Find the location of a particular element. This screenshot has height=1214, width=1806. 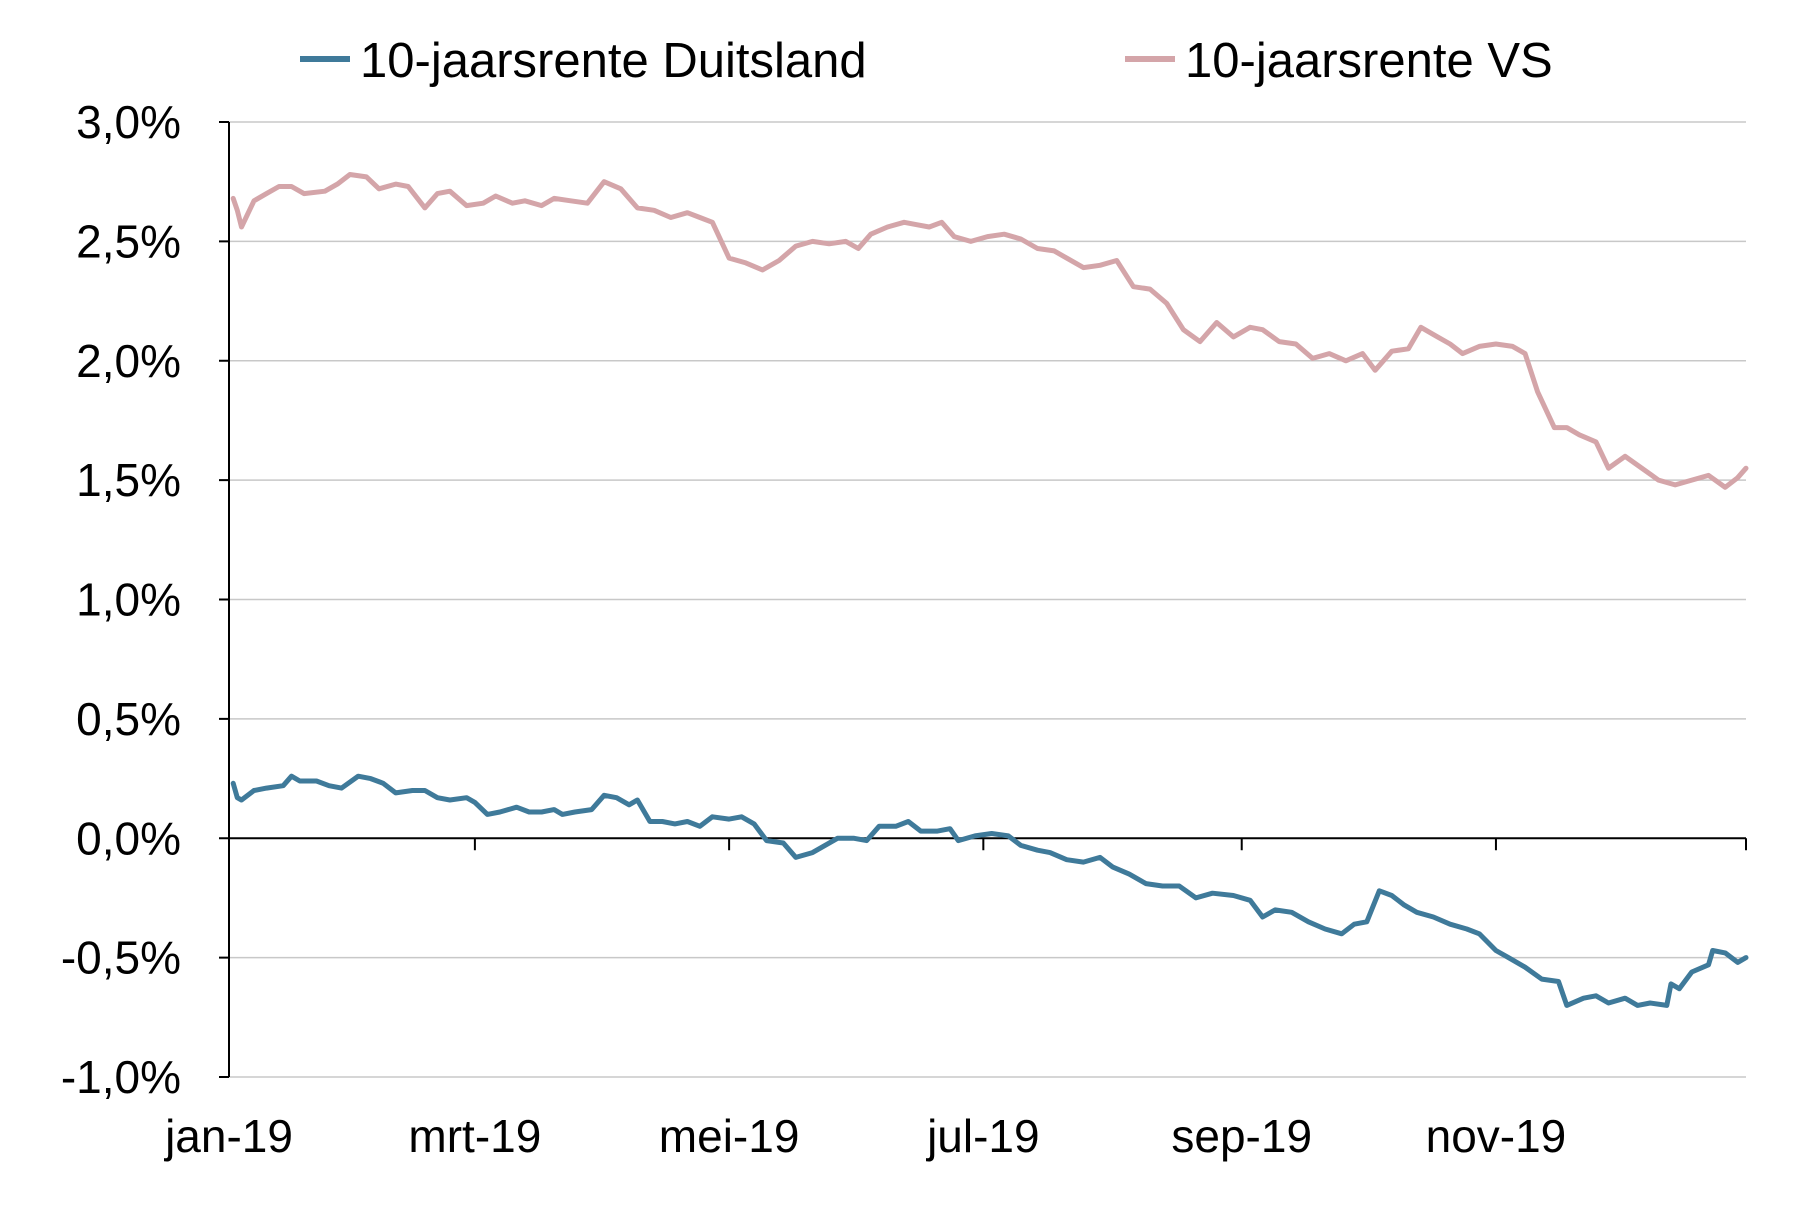

y-tick-label: 2,5% is located at coordinates (128, 241).